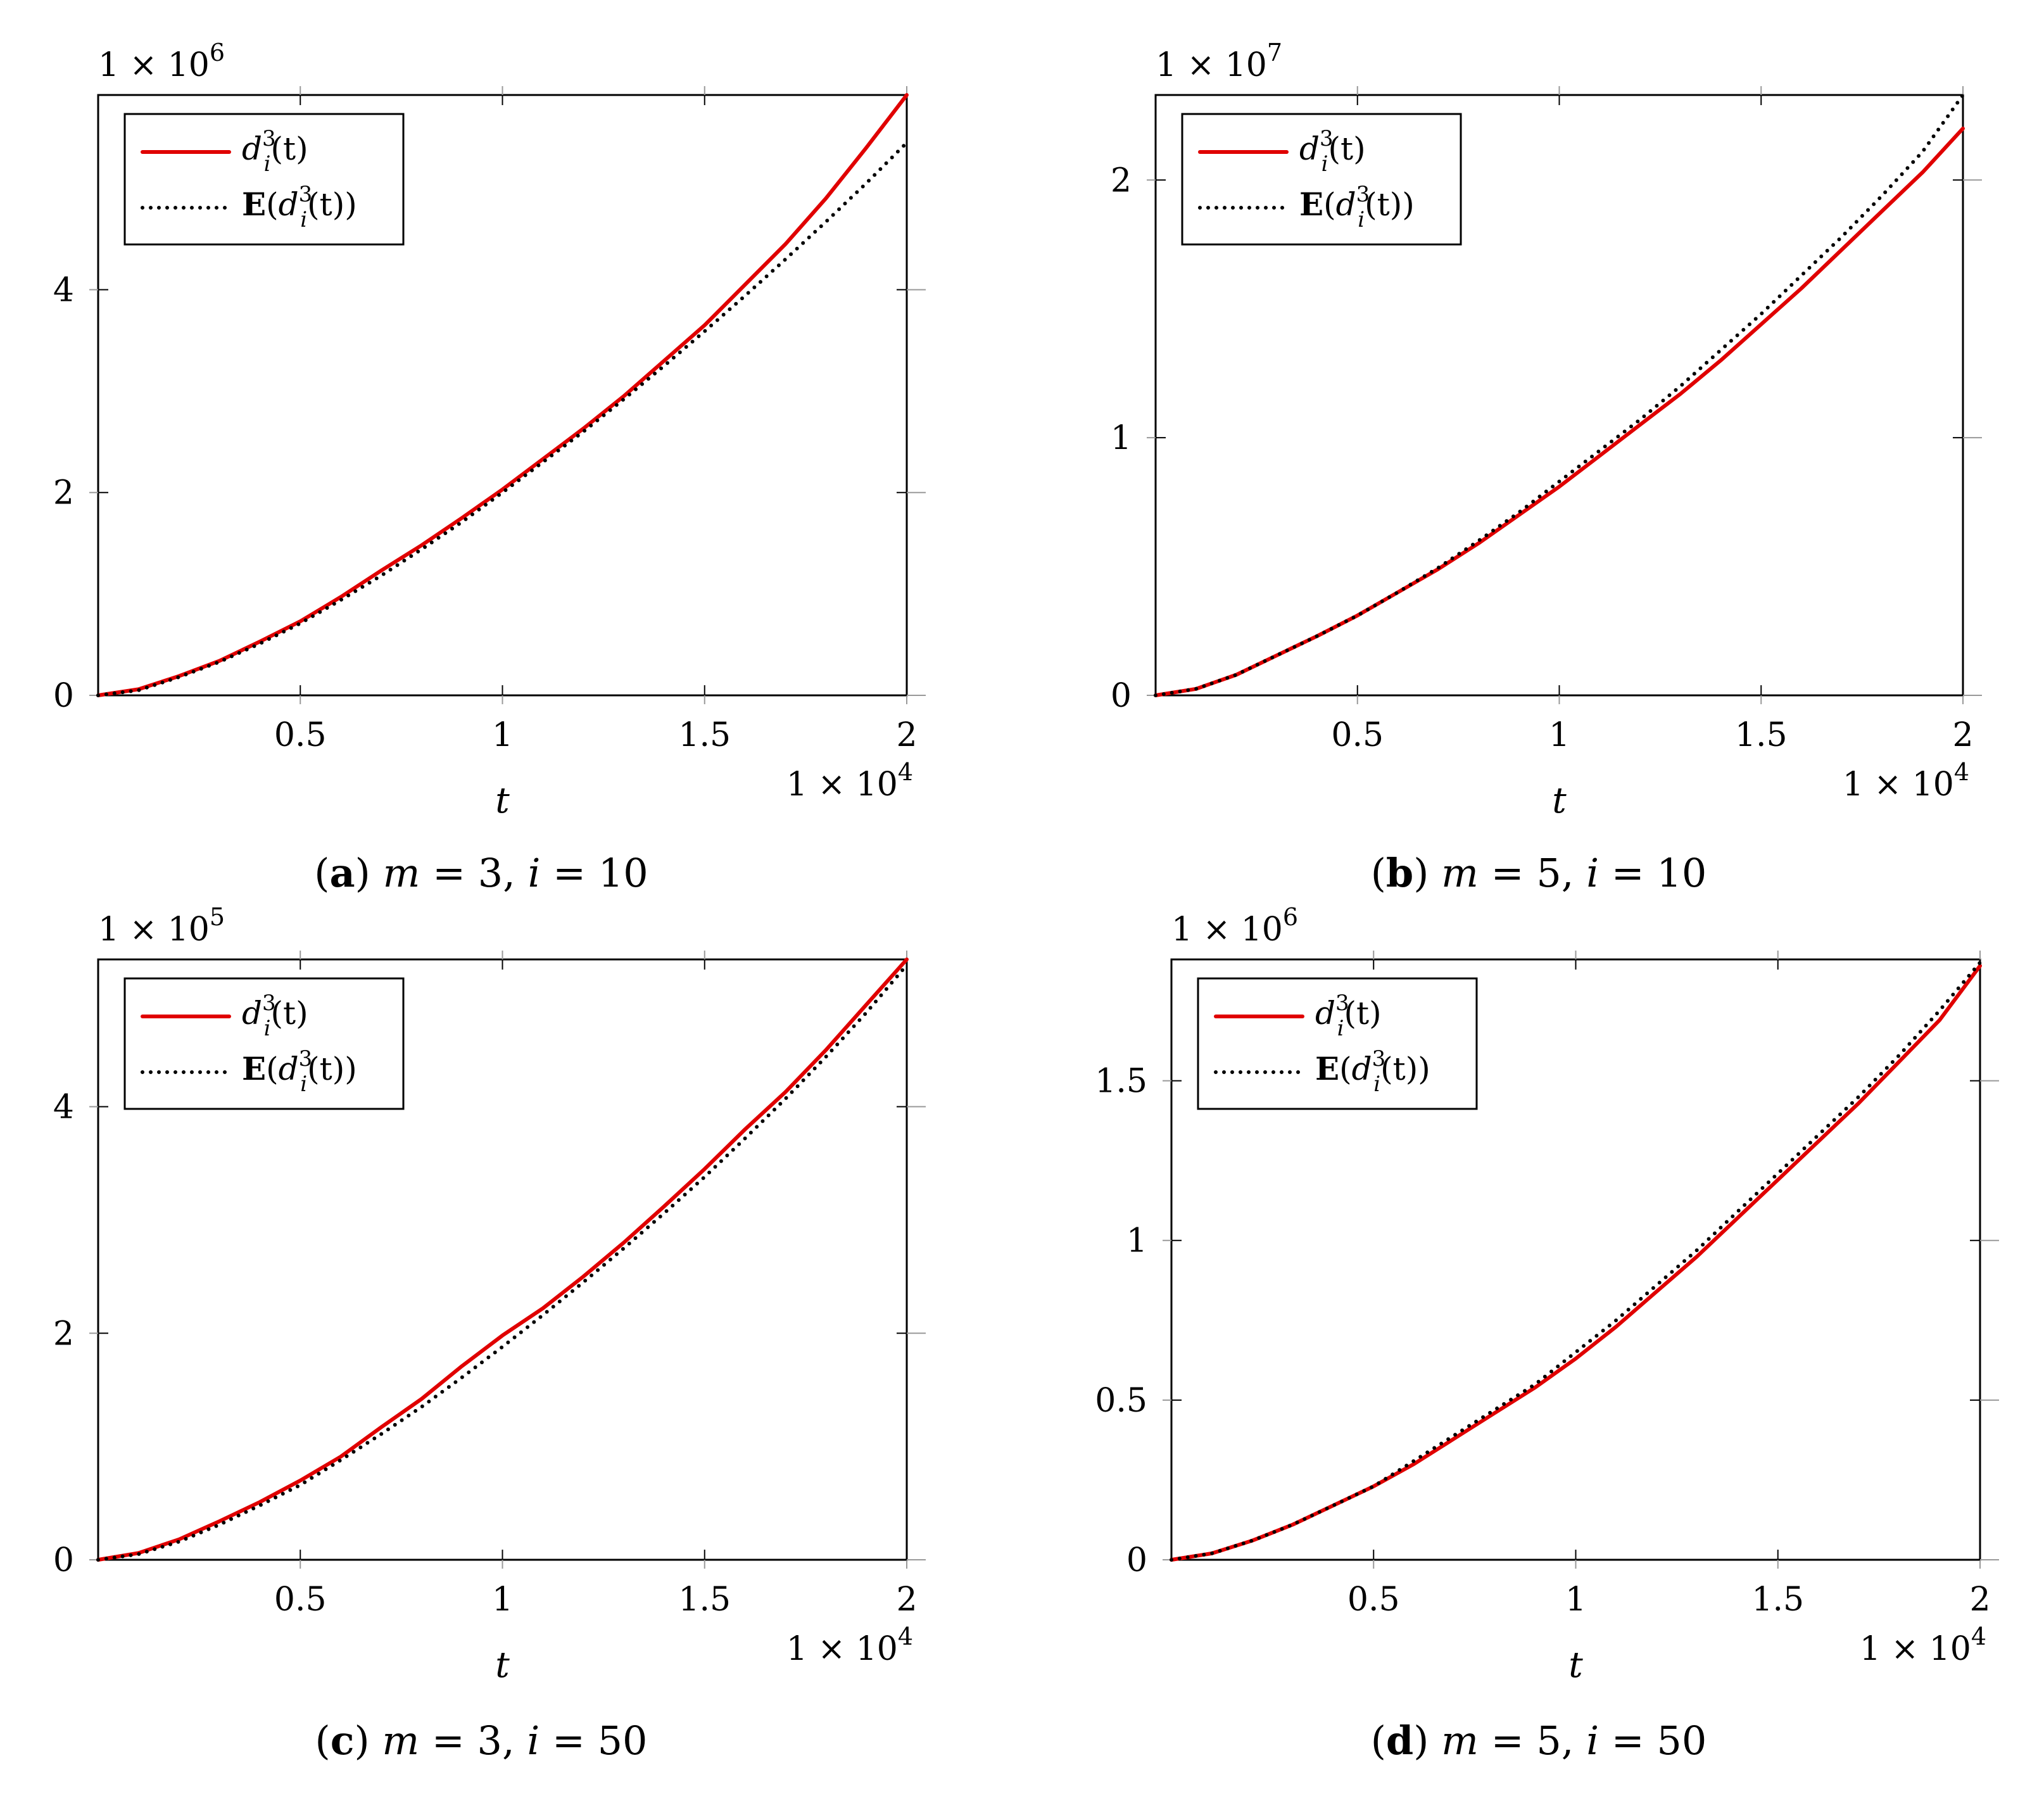 The image size is (2044, 1796). Describe the element at coordinates (1121, 1401) in the screenshot. I see `y-tick-label: 0.5` at that location.